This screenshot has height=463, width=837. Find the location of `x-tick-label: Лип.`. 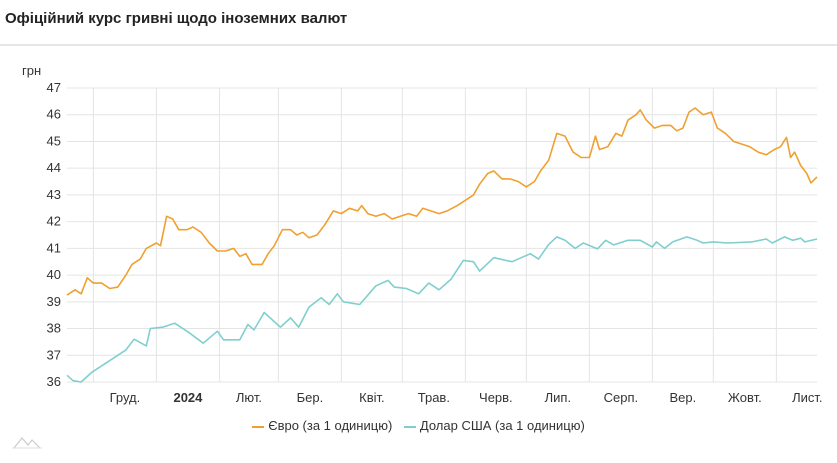

x-tick-label: Лип. is located at coordinates (558, 397).